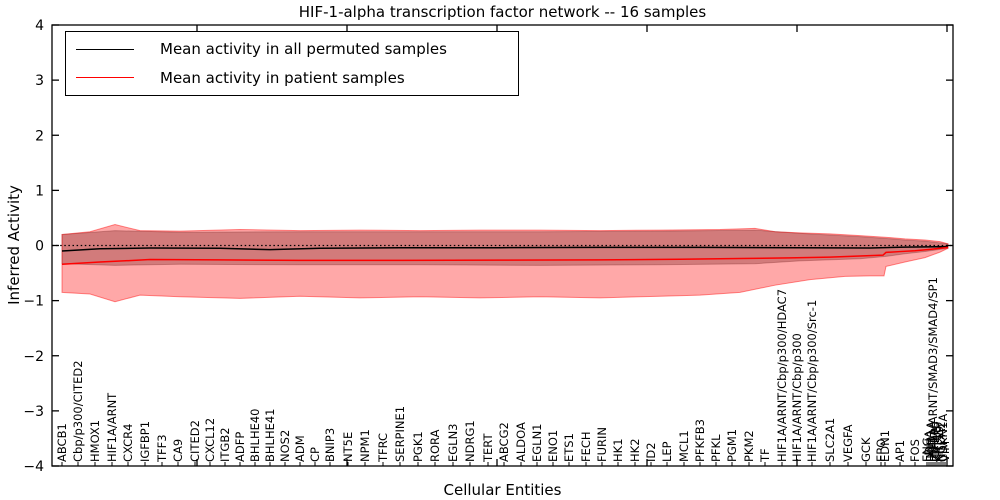  What do you see at coordinates (33, 412) in the screenshot?
I see `y-tick-label: −3` at bounding box center [33, 412].